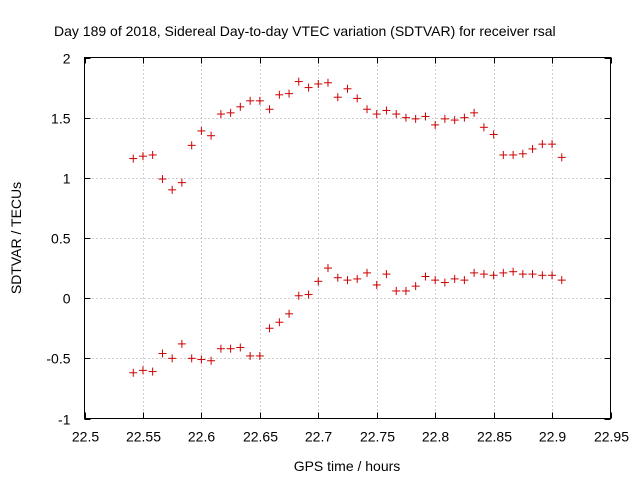  Describe the element at coordinates (377, 437) in the screenshot. I see `x-tick-label: 22.75` at that location.